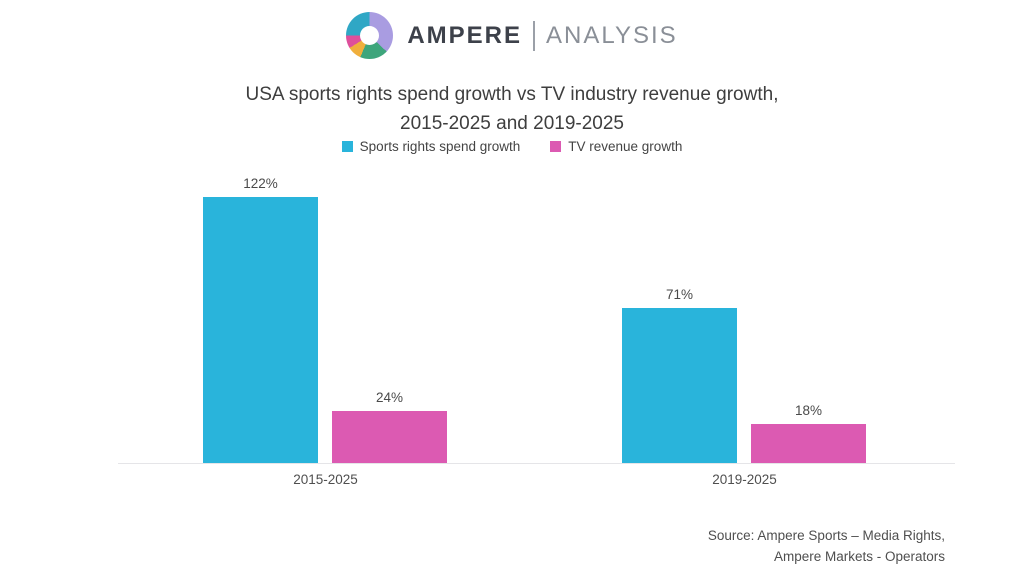  I want to click on bar-column: 18%, so click(808, 433).